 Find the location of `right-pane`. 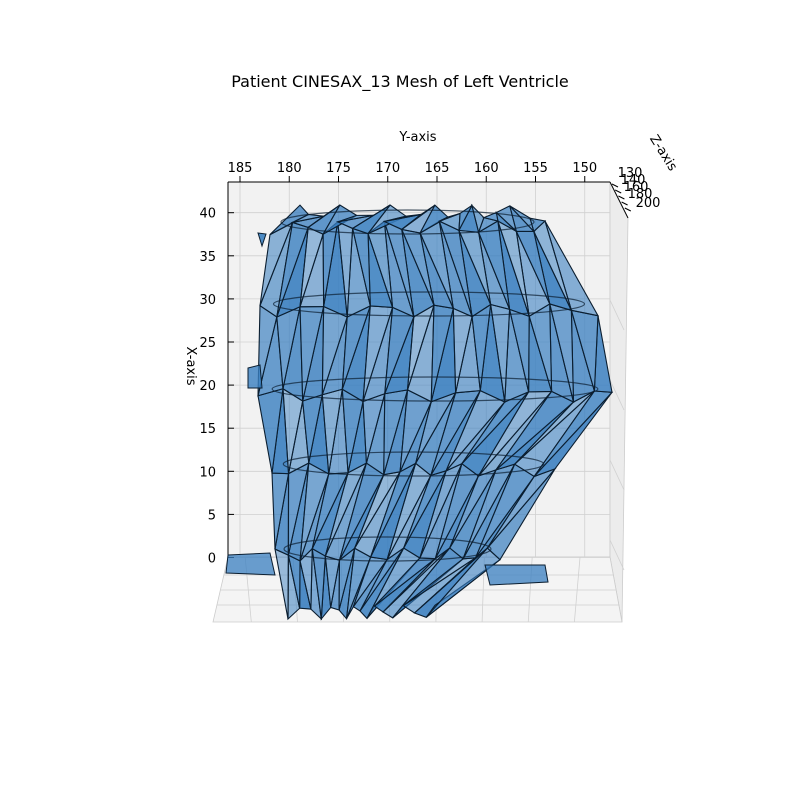

right-pane is located at coordinates (619, 402).